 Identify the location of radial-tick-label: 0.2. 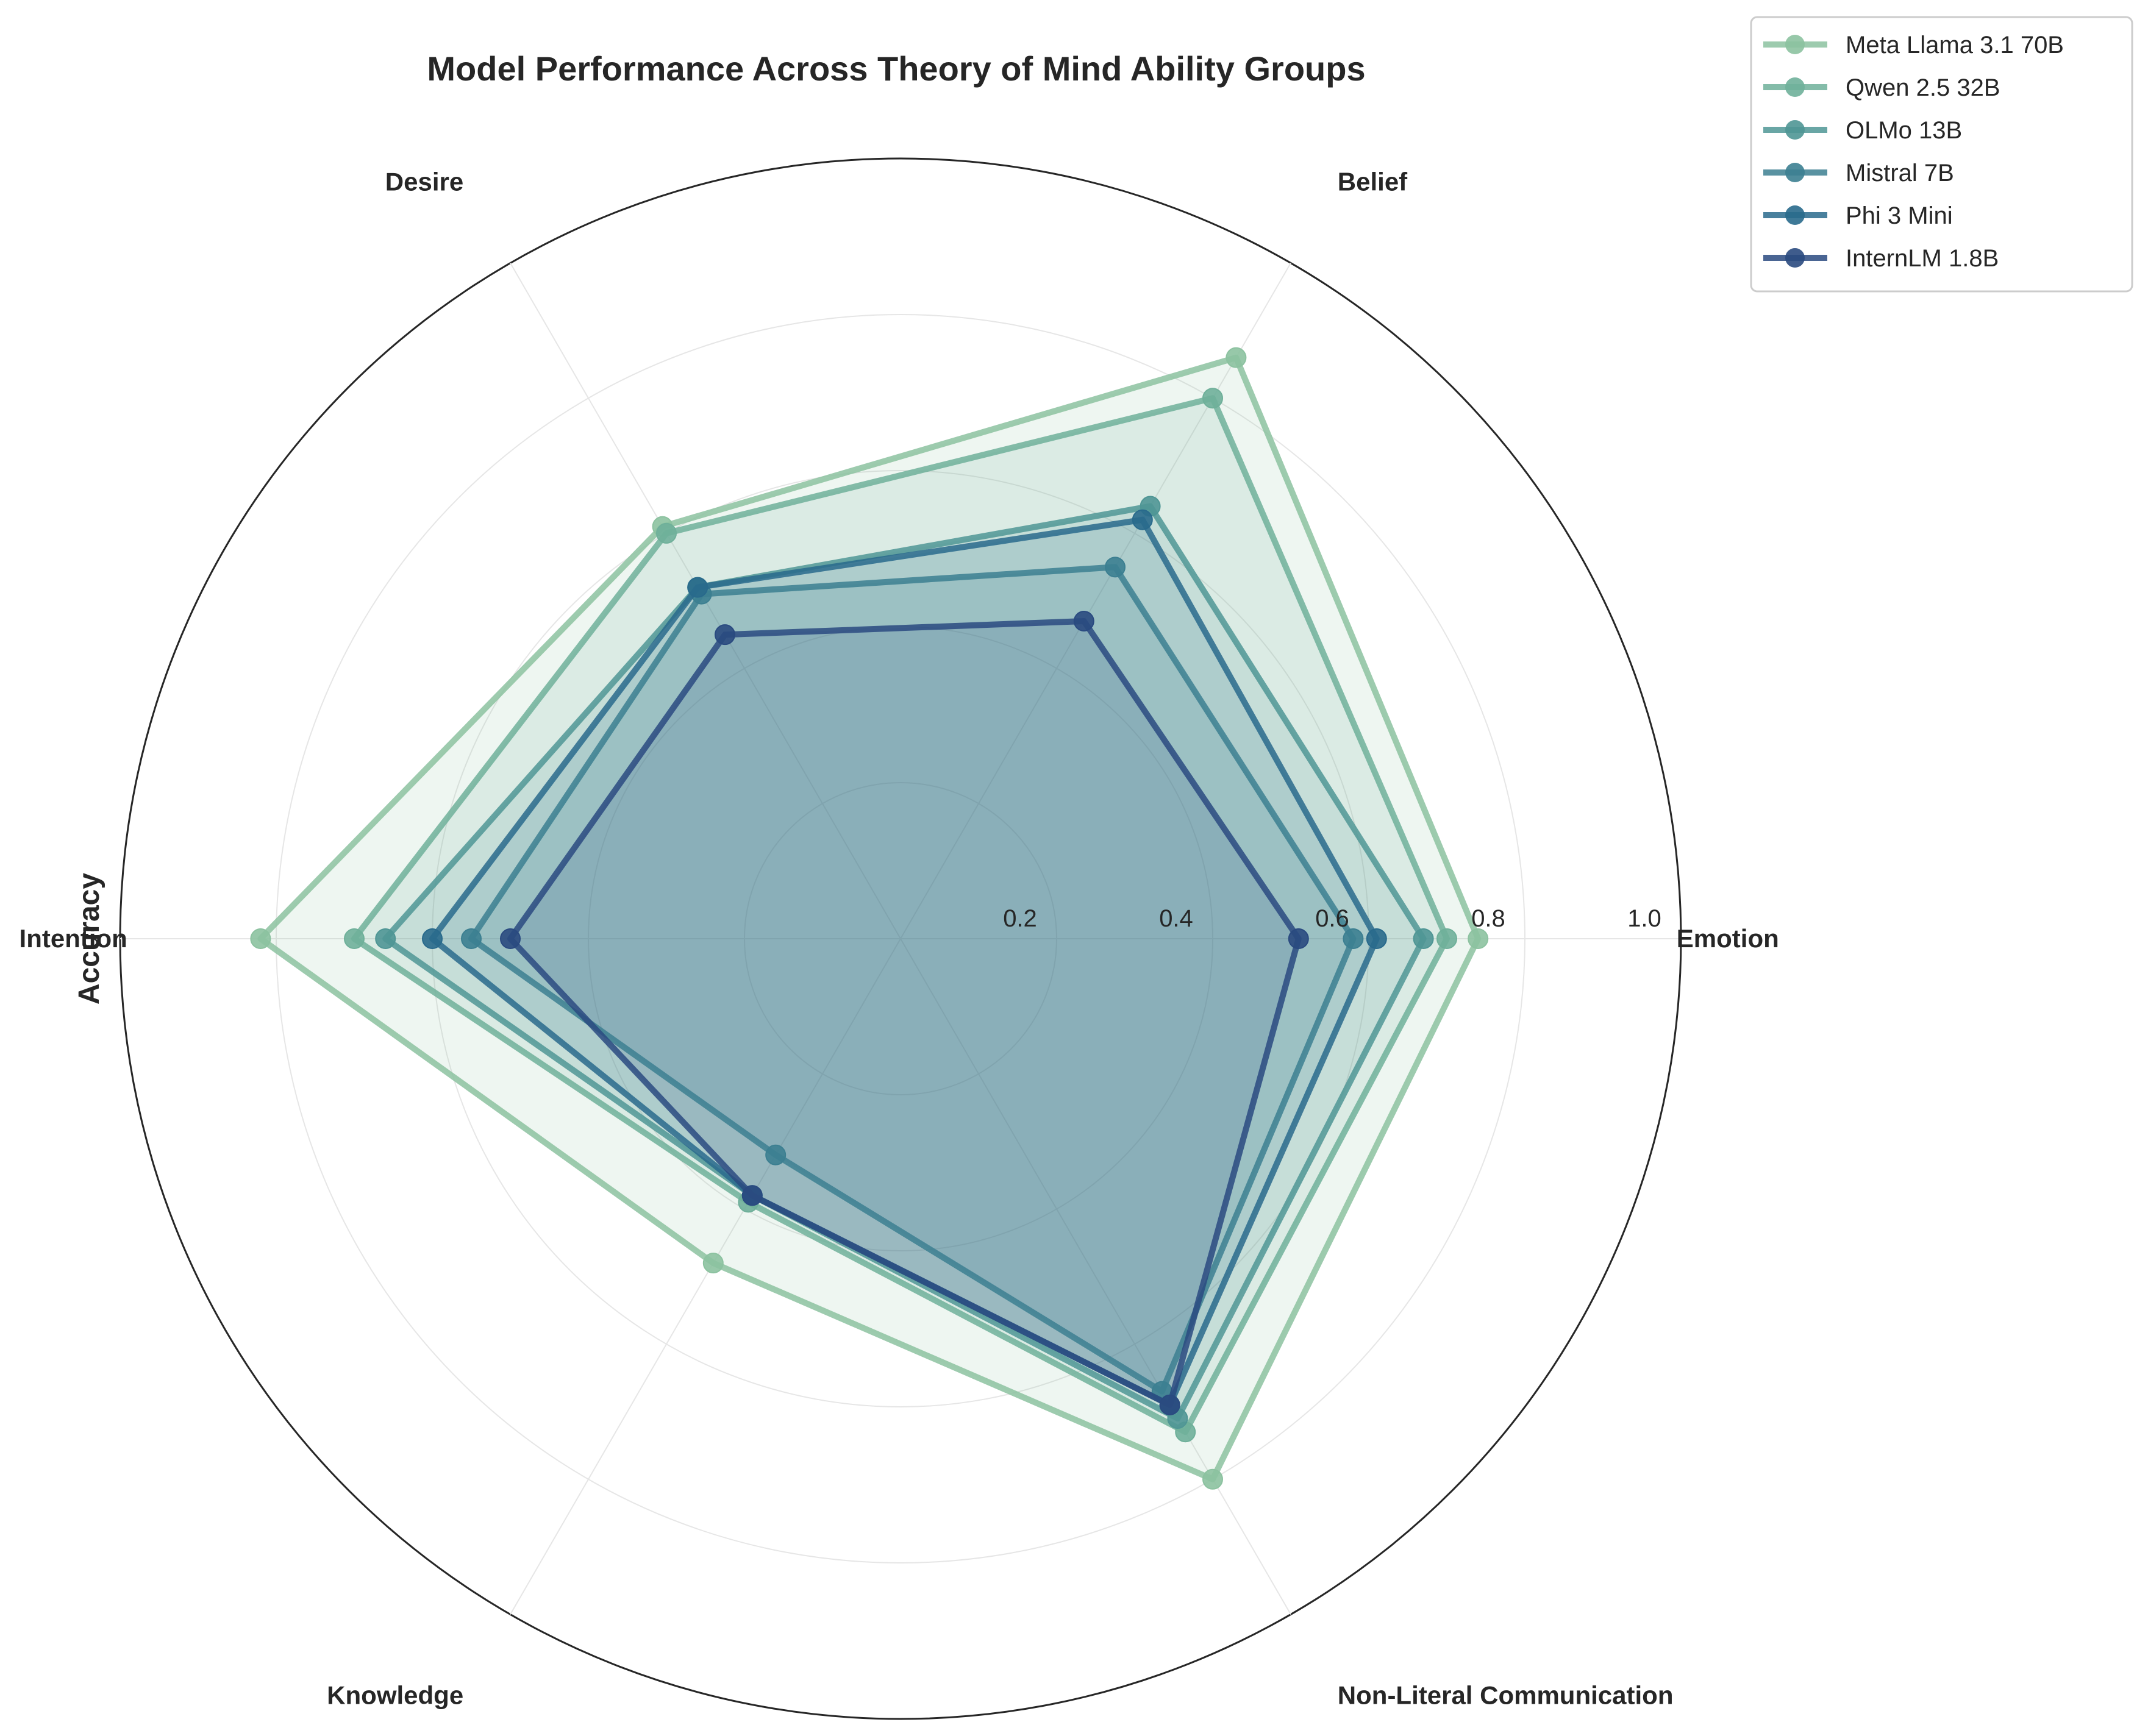
(1020, 918).